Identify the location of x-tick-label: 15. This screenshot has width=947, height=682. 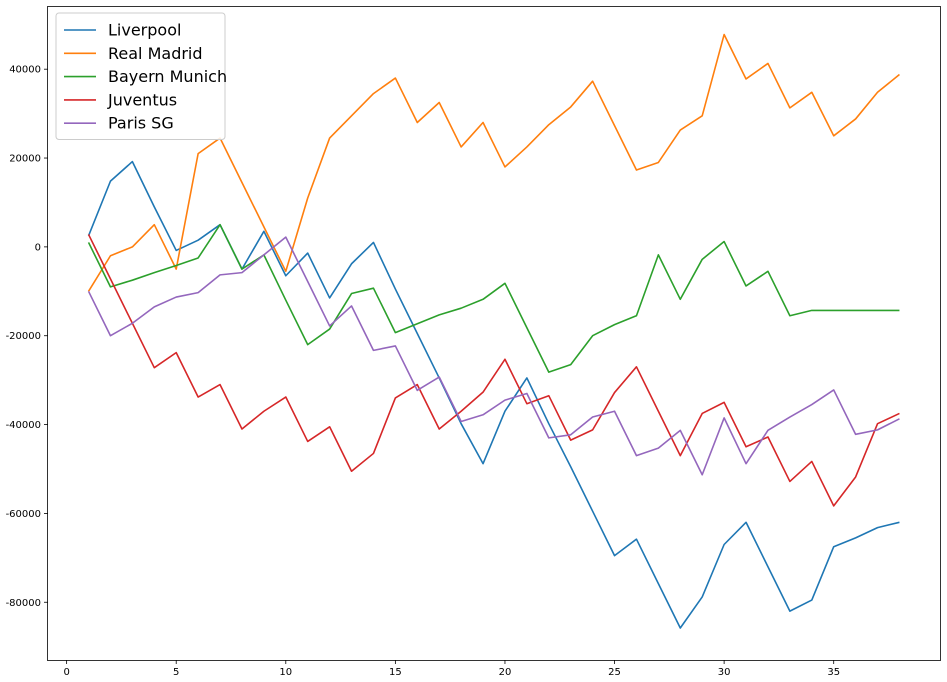
(395, 672).